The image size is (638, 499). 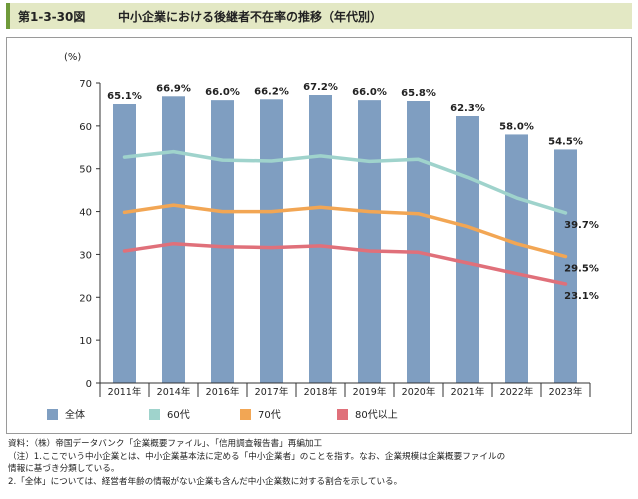 What do you see at coordinates (52, 17) in the screenshot?
I see `figure-number: 第1-3-30図` at bounding box center [52, 17].